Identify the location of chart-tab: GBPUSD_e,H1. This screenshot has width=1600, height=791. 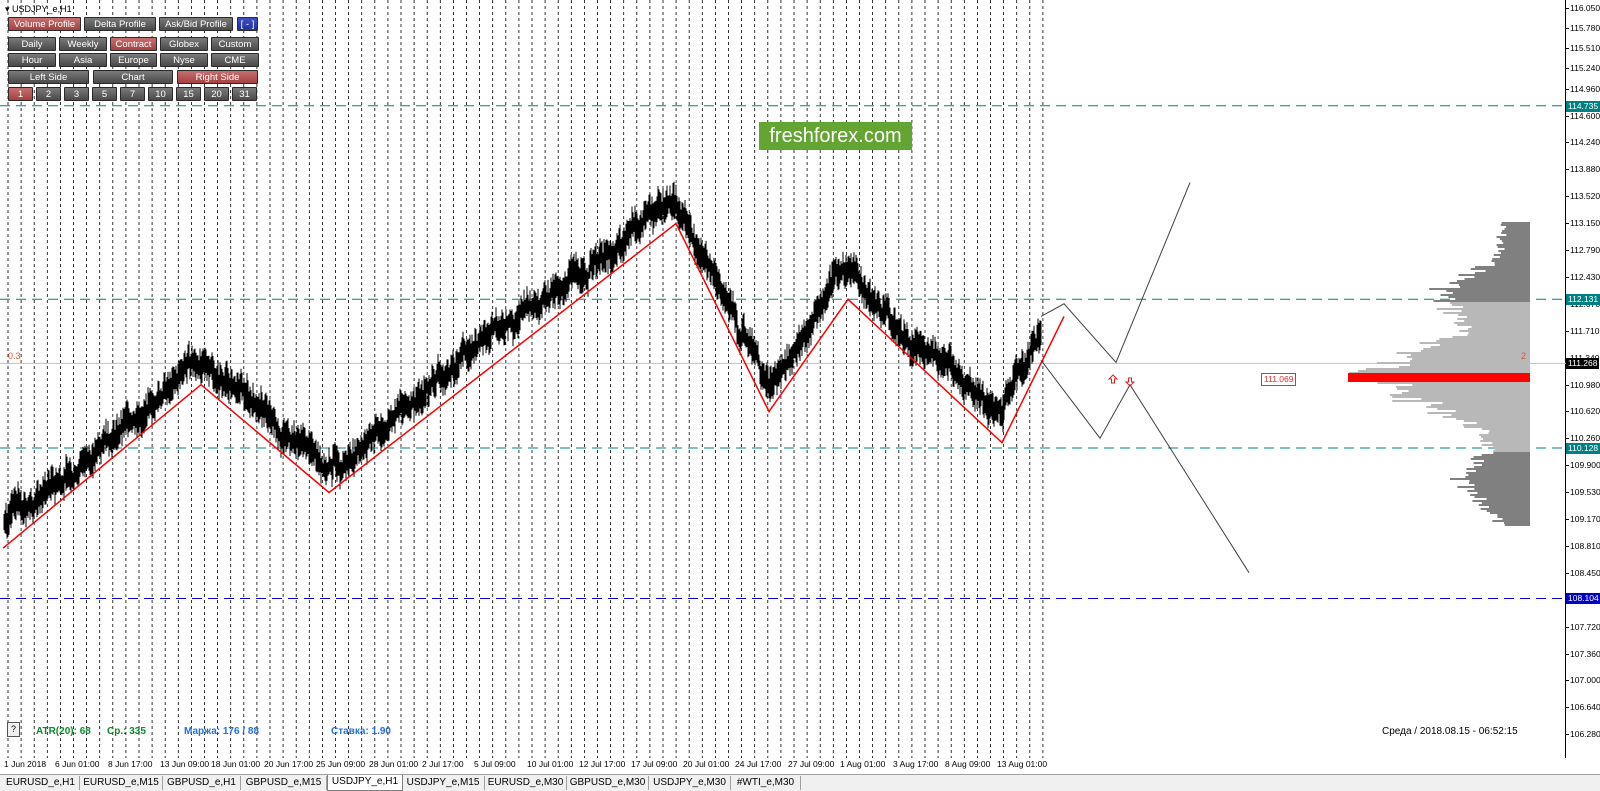
(202, 783).